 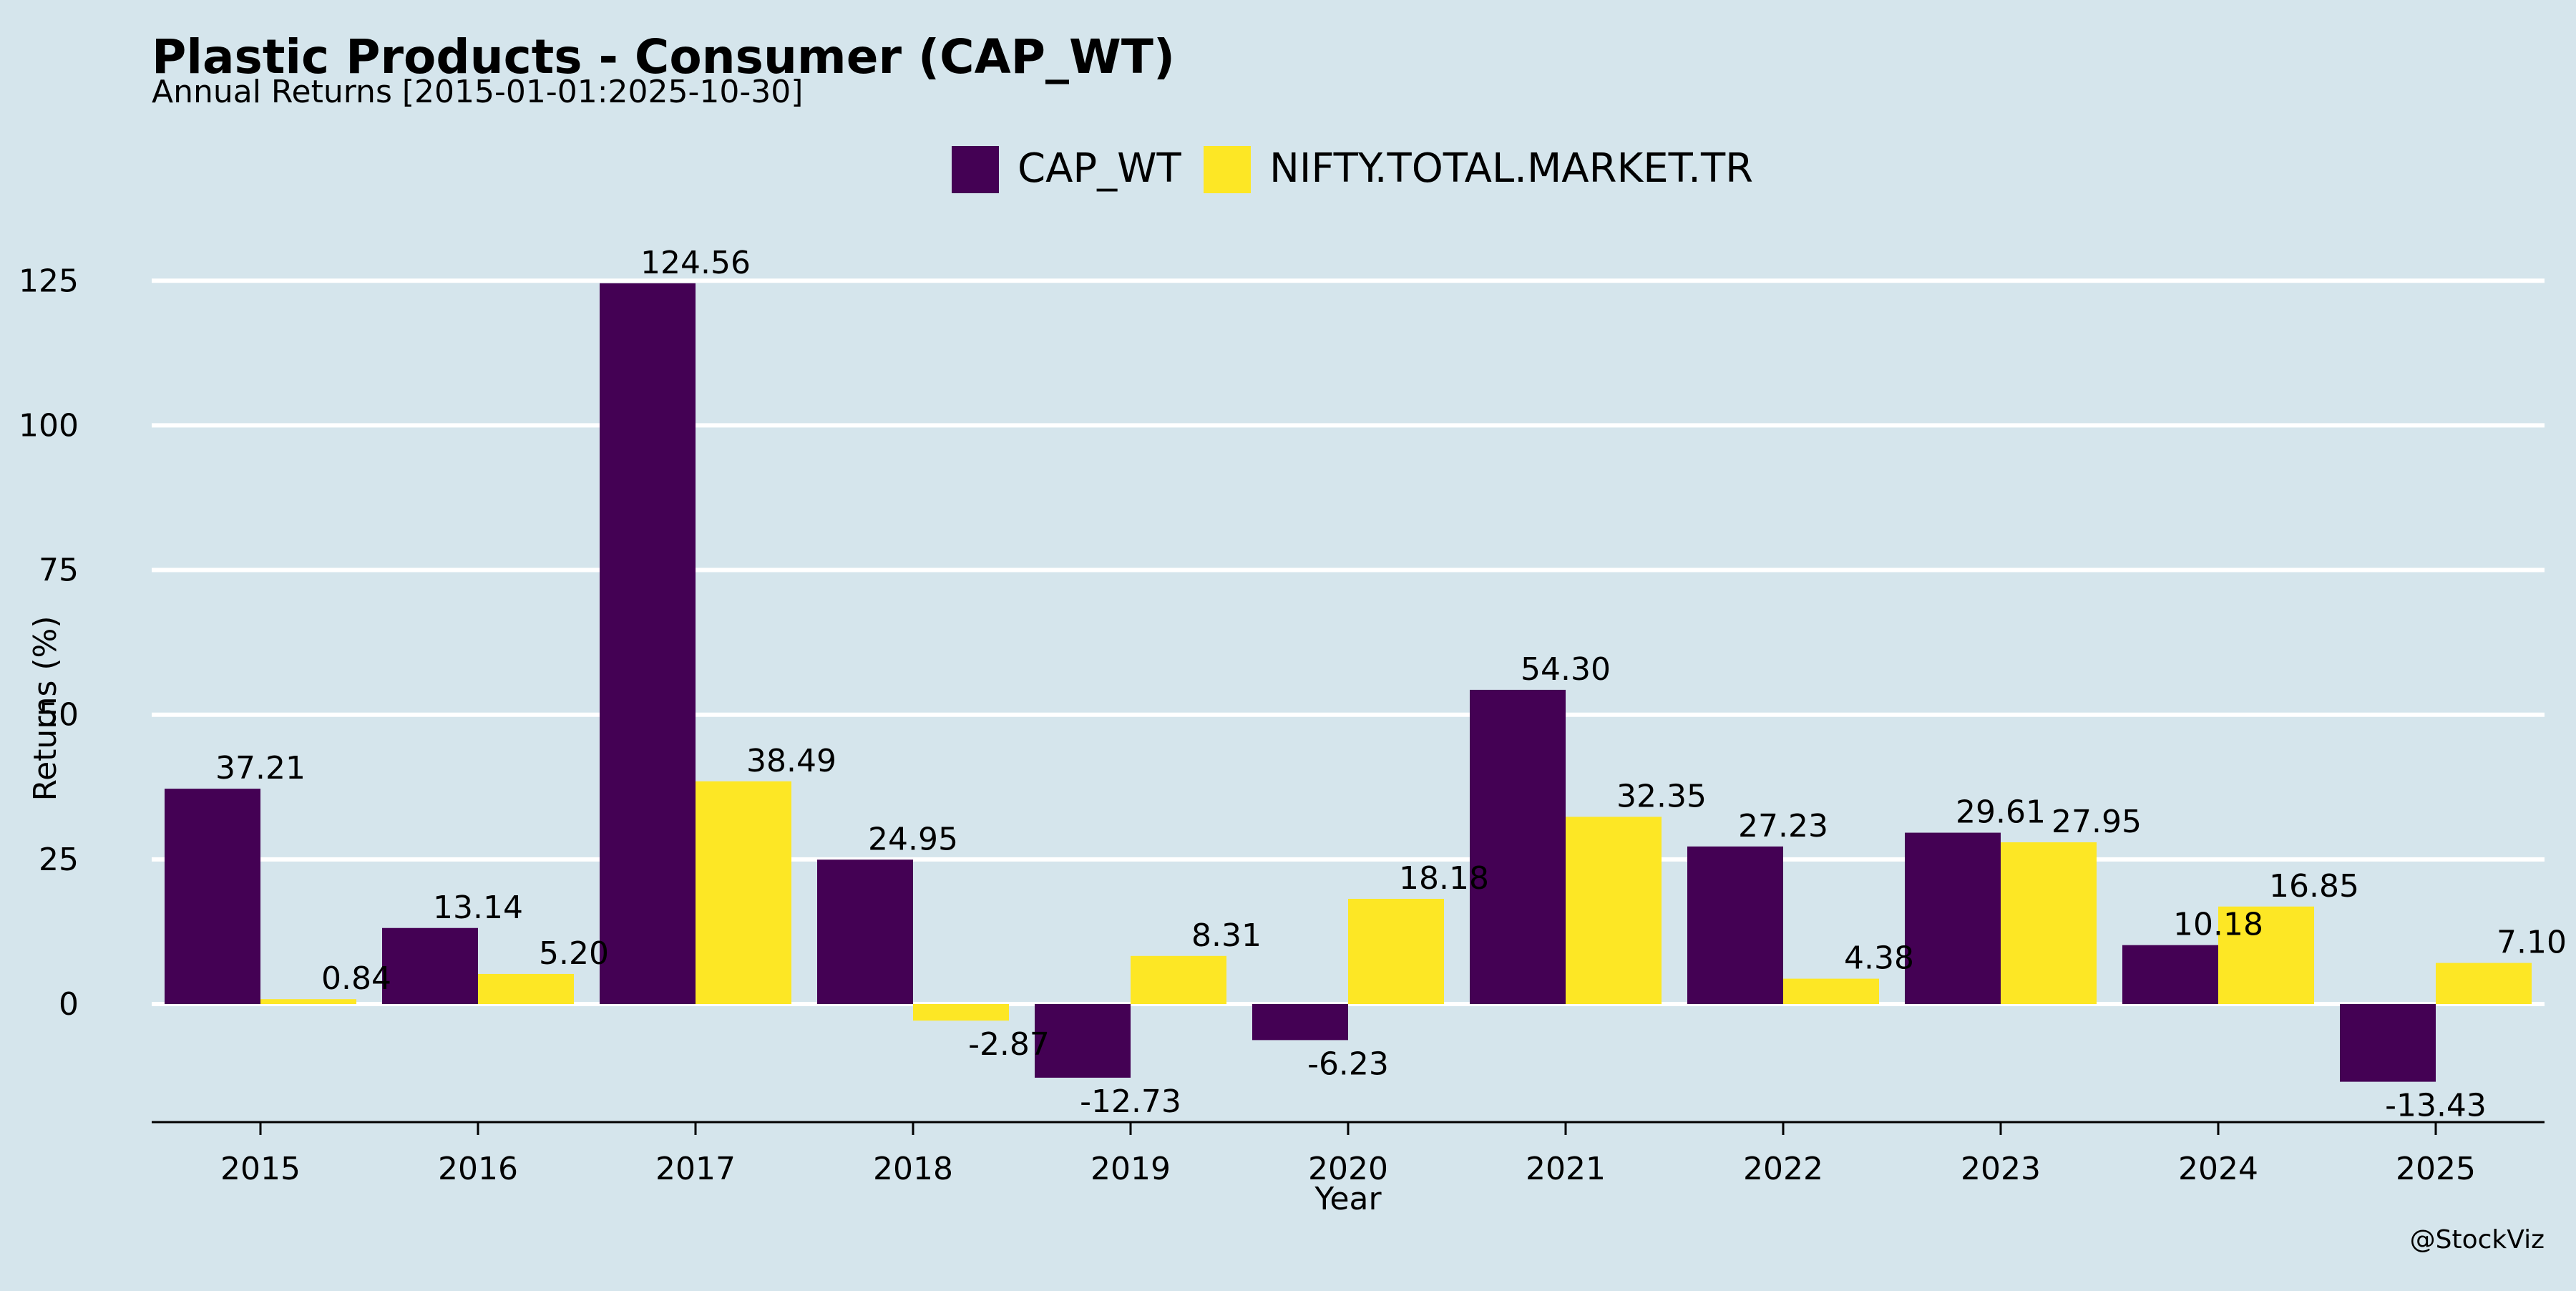 I want to click on legend-swatch-nifty, so click(x=1227, y=169).